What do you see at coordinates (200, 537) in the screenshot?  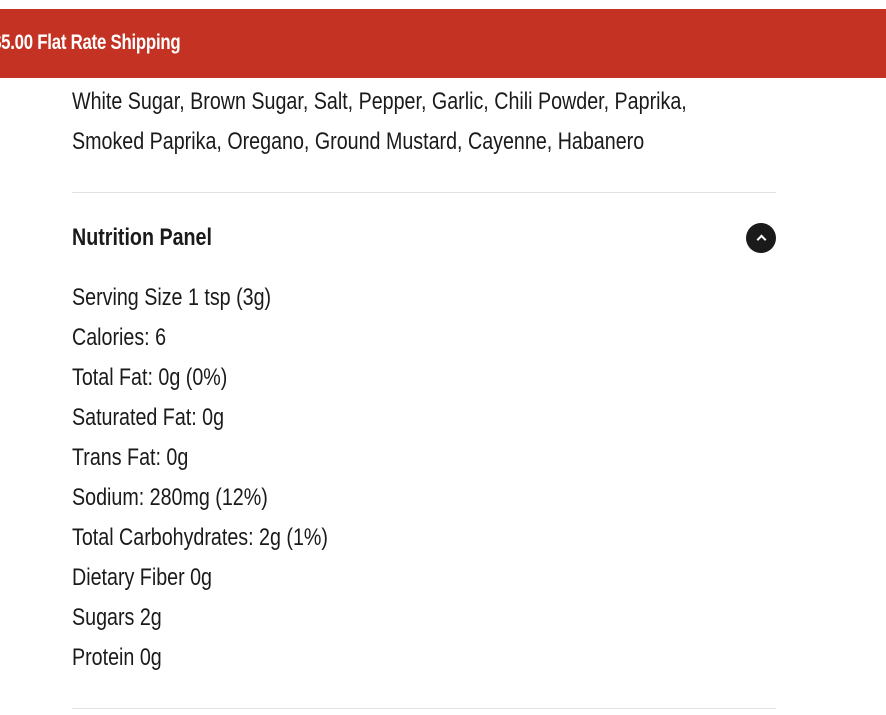 I see `nutrition-item: Total Carbohydrates: 2g (1%)` at bounding box center [200, 537].